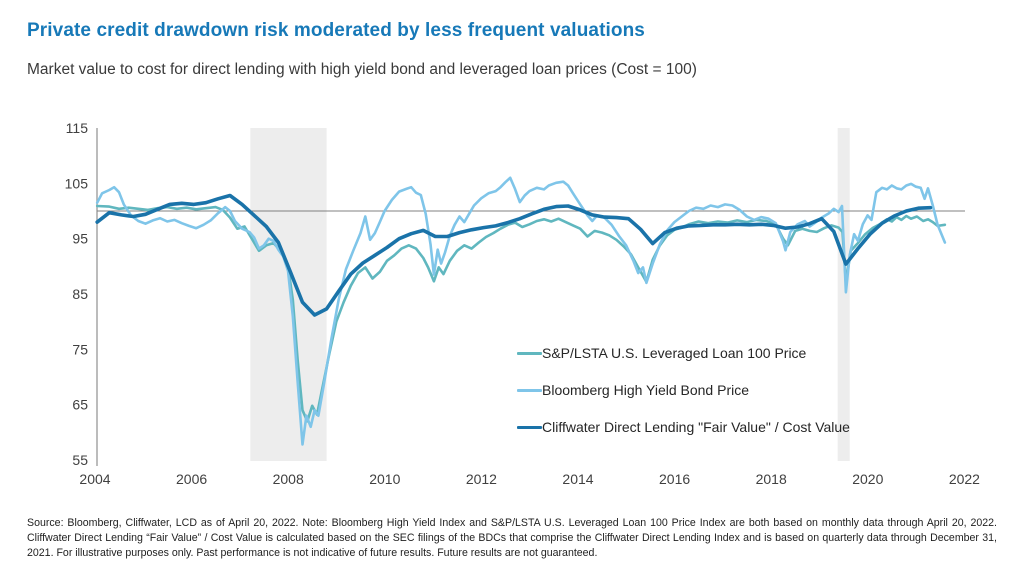  Describe the element at coordinates (384, 479) in the screenshot. I see `x-axis-label: 2010` at that location.